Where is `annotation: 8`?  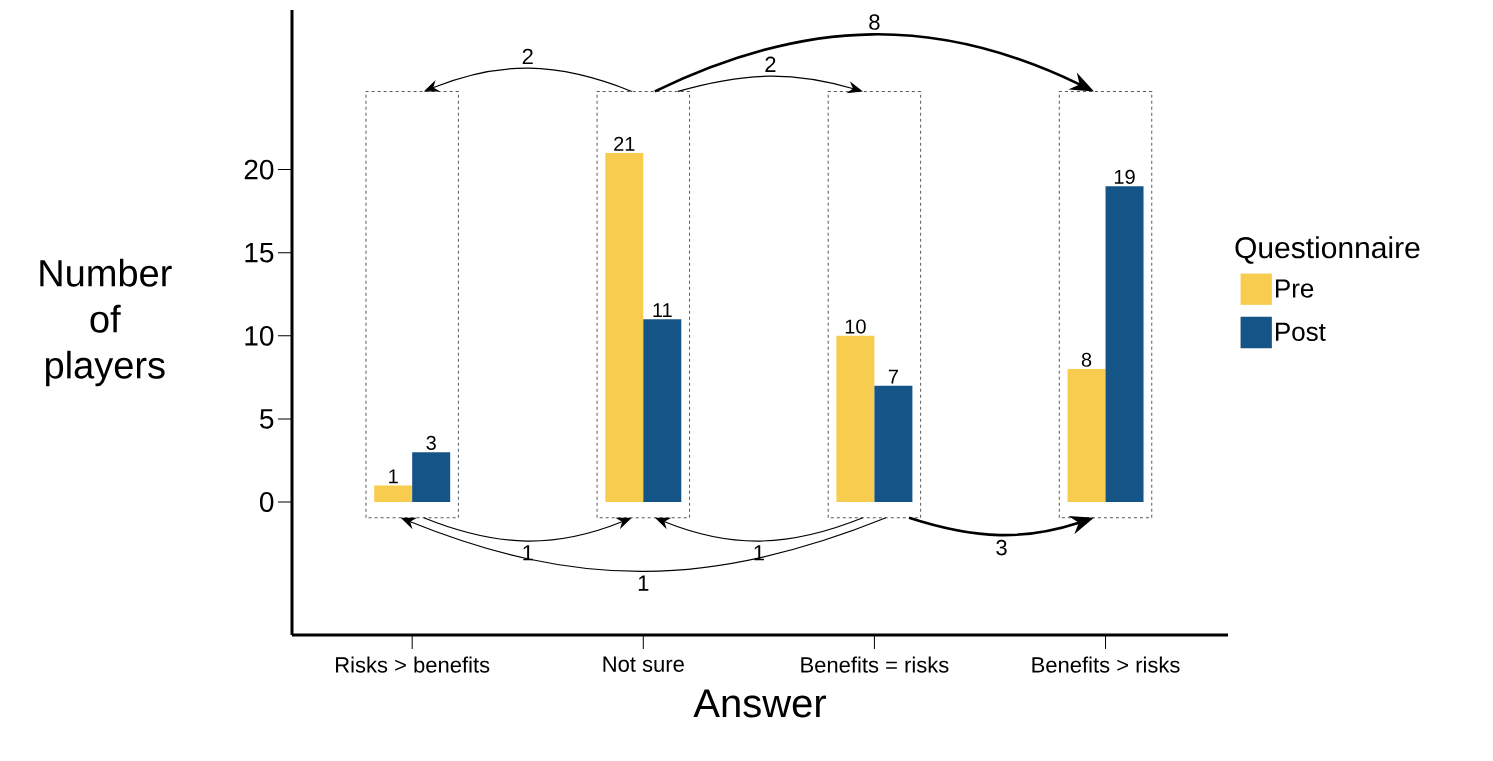
annotation: 8 is located at coordinates (874, 22).